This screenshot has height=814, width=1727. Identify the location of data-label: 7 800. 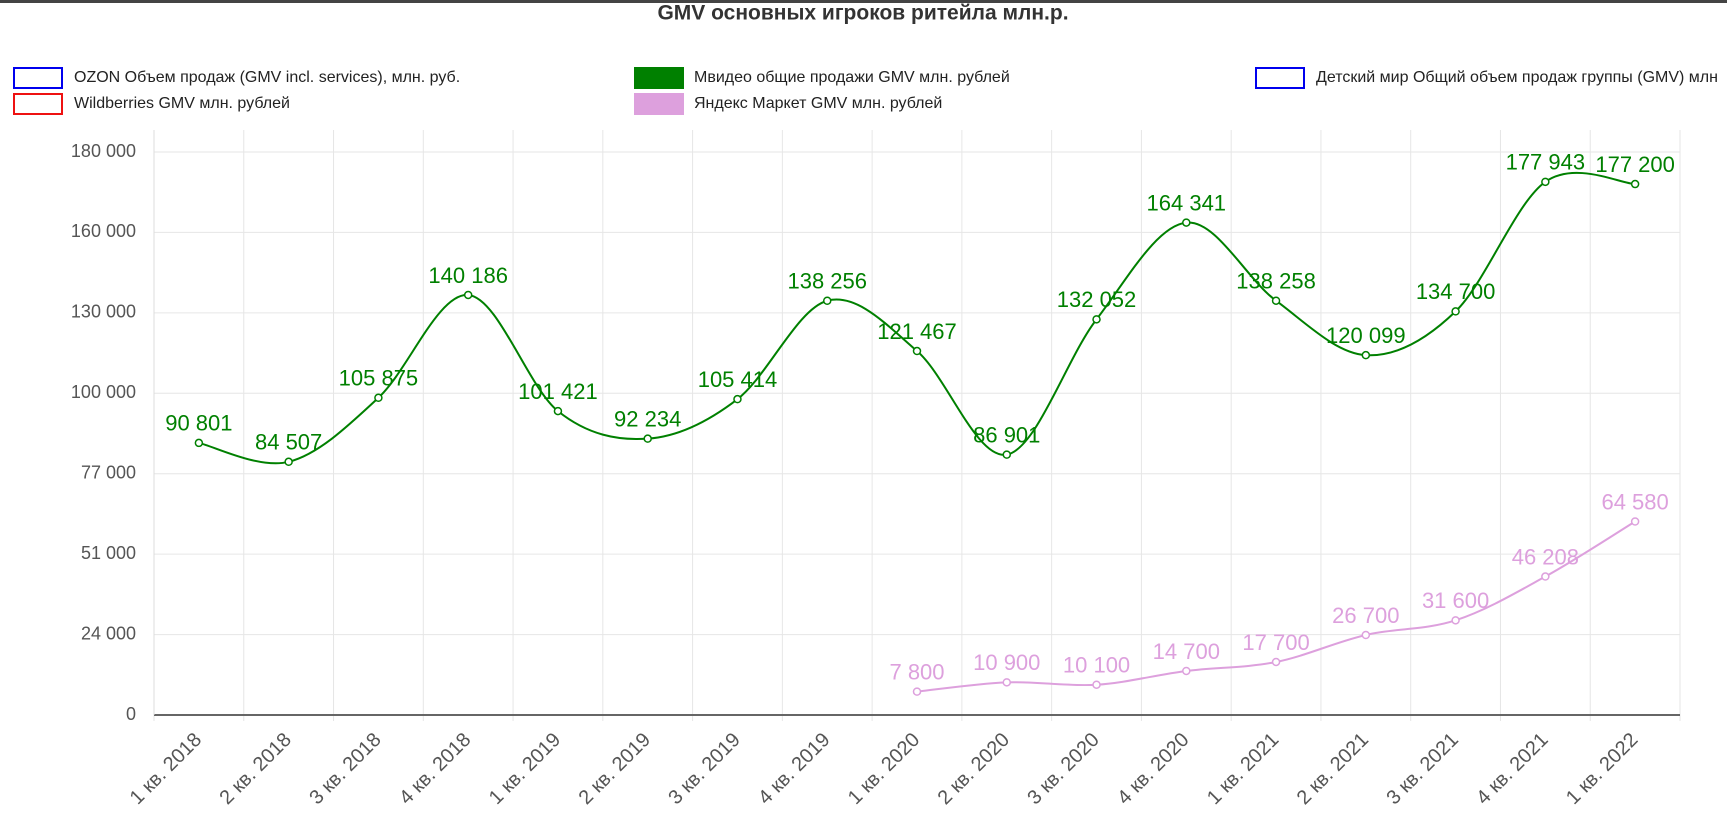
(916, 671).